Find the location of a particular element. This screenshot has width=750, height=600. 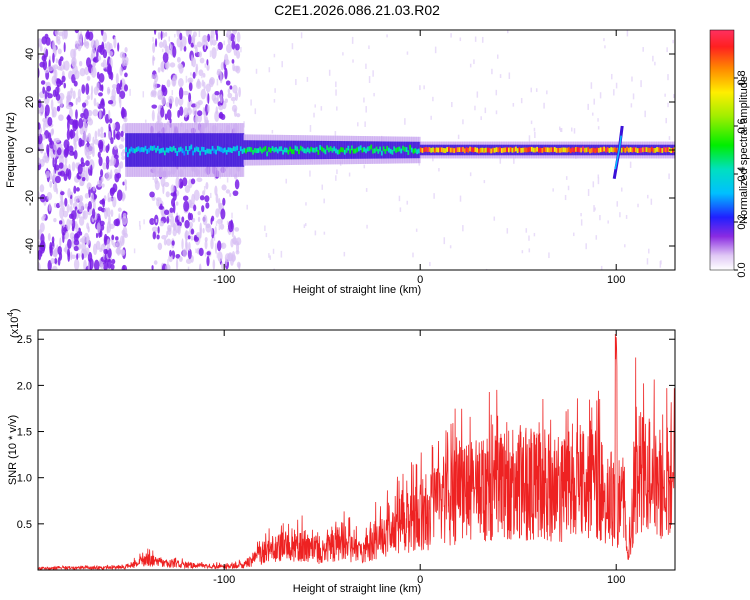

x-tick-label: 0 is located at coordinates (420, 280).